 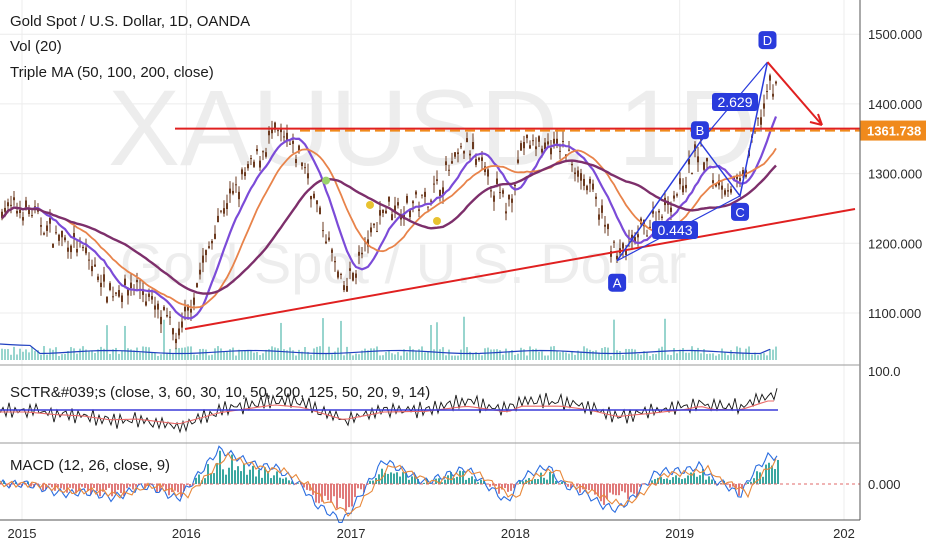 What do you see at coordinates (734, 102) in the screenshot?
I see `ratio-bd: 2.629` at bounding box center [734, 102].